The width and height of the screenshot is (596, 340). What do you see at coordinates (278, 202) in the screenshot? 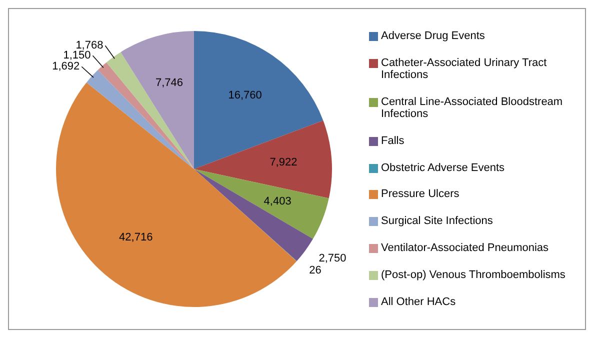
I see `data-label: 4,403` at bounding box center [278, 202].